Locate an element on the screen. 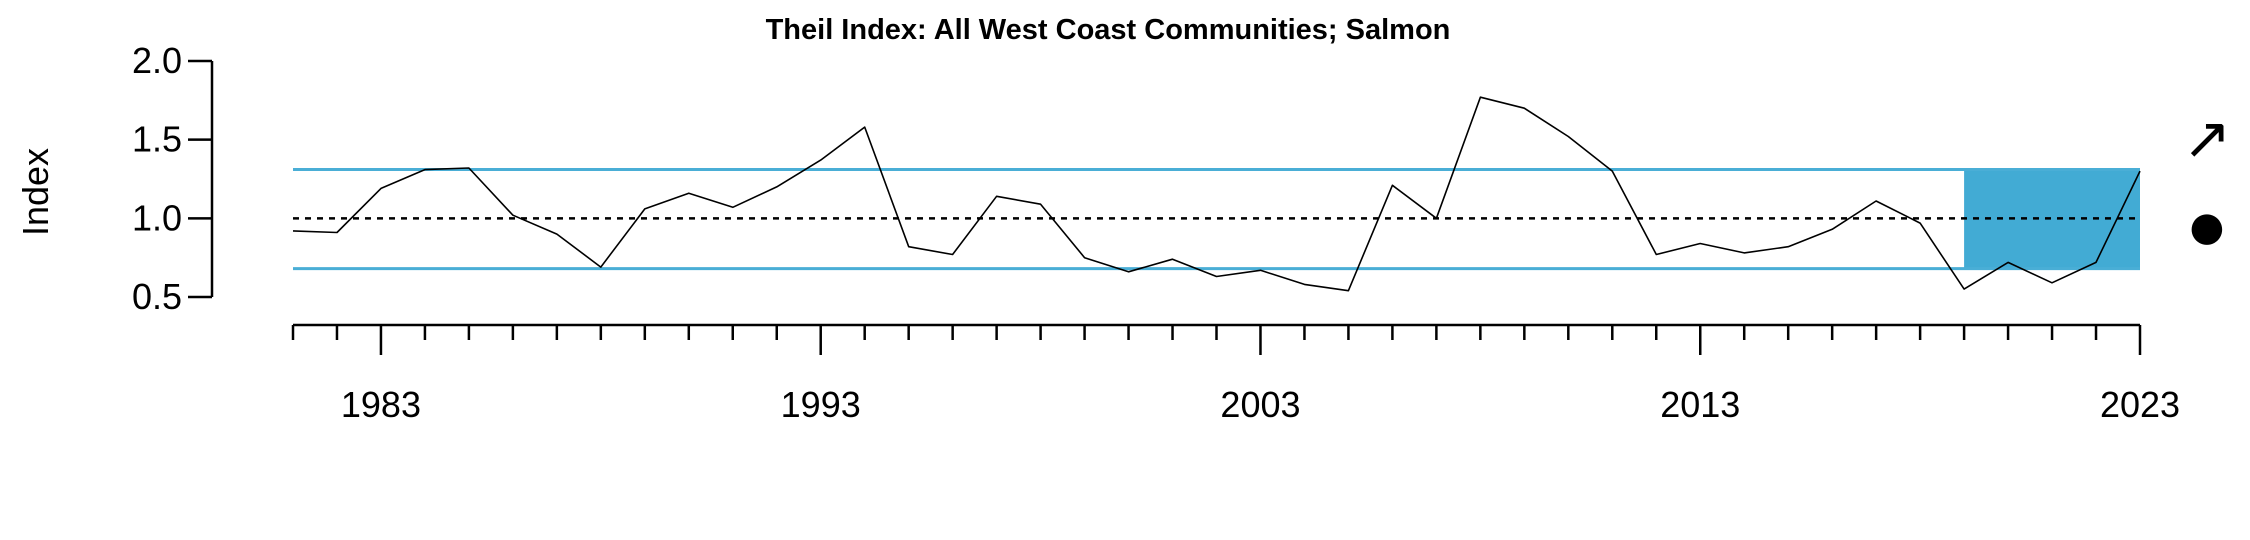 This screenshot has height=540, width=2250. x-tick-label: 2013 is located at coordinates (1700, 404).